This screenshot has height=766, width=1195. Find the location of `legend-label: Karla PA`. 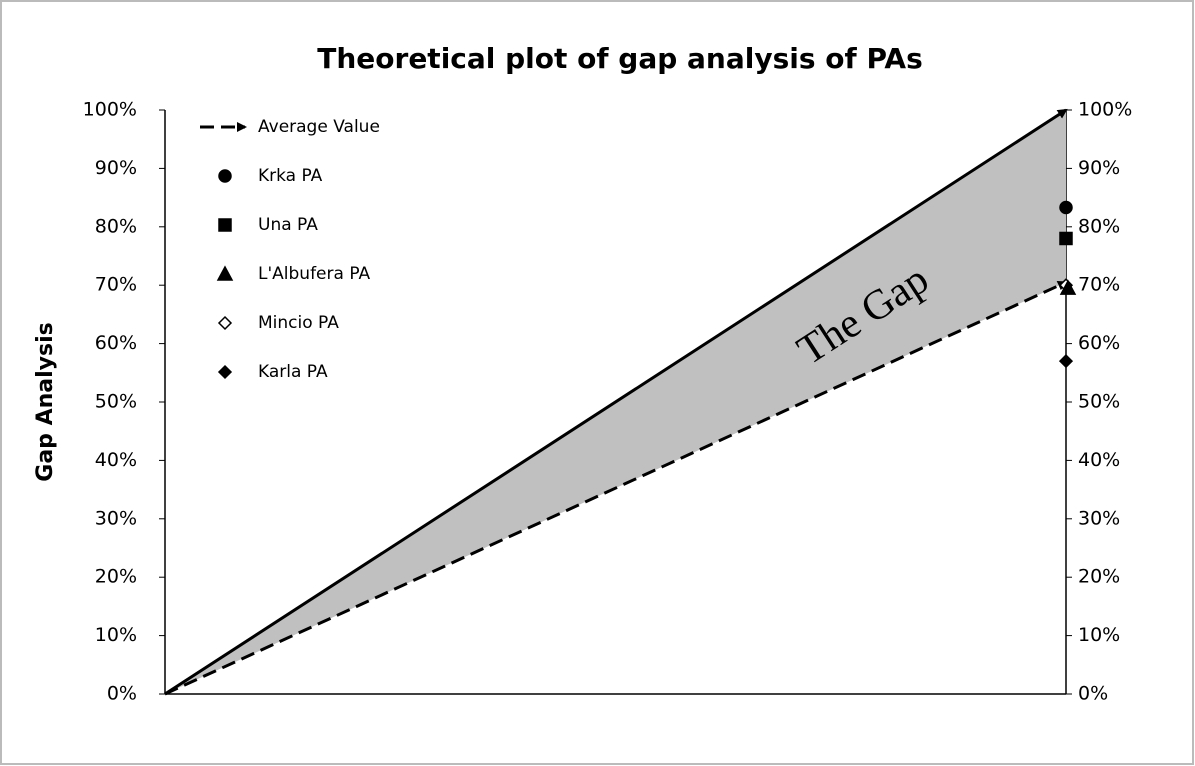

legend-label: Karla PA is located at coordinates (293, 372).